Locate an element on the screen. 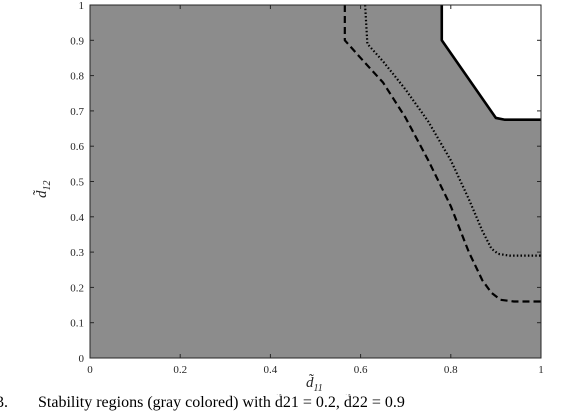  boundary-curve-solid is located at coordinates (490, 63).